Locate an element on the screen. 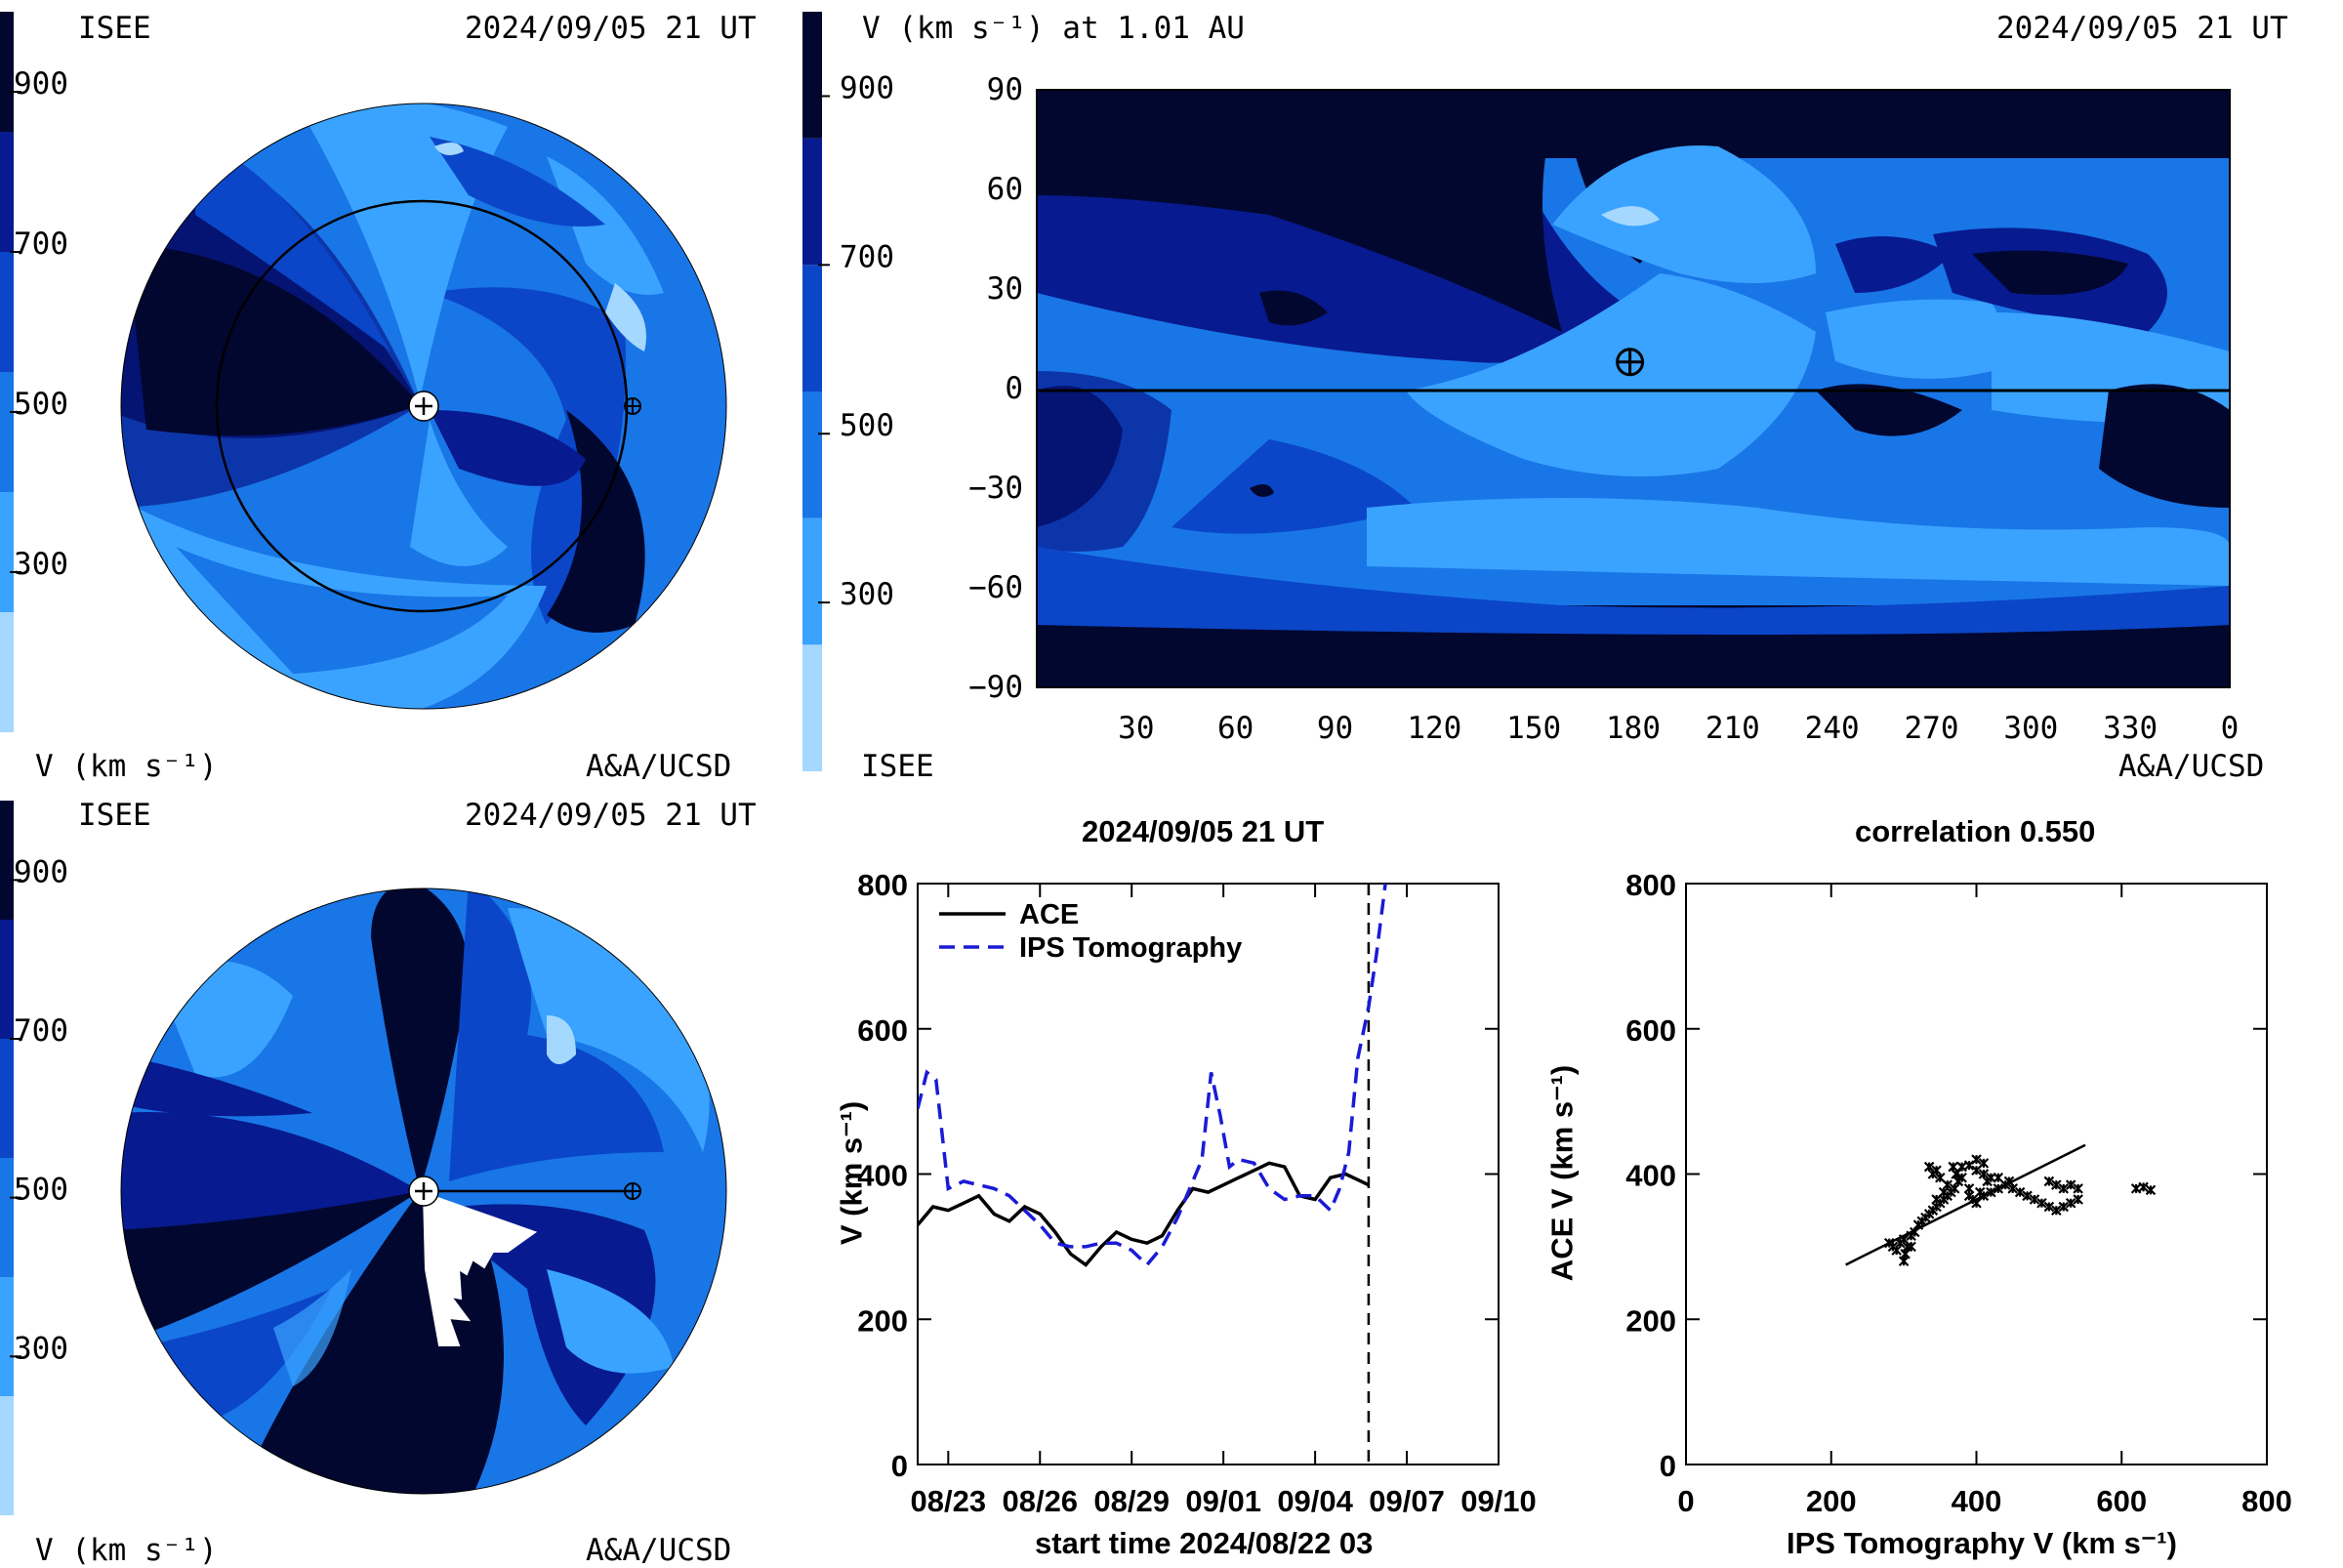 Image resolution: width=2343 pixels, height=1568 pixels. bottom-panel-time: 2024/09/05 21 UT is located at coordinates (611, 815).